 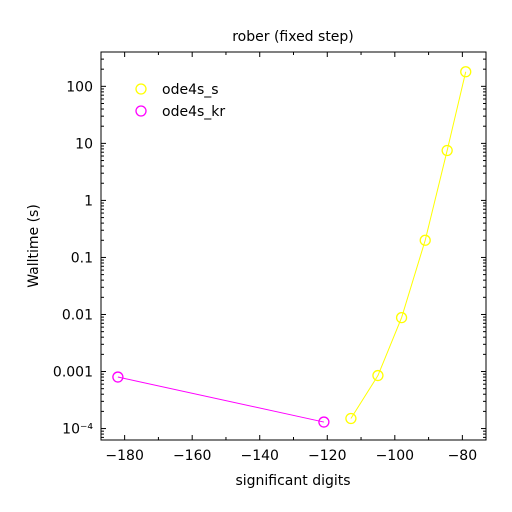 What do you see at coordinates (192, 456) in the screenshot?
I see `x-tick-label: −160` at bounding box center [192, 456].